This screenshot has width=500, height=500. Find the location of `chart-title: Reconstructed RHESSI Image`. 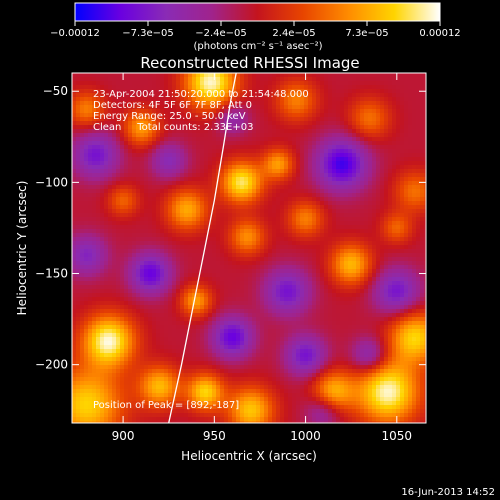

chart-title: Reconstructed RHESSI Image is located at coordinates (249, 63).